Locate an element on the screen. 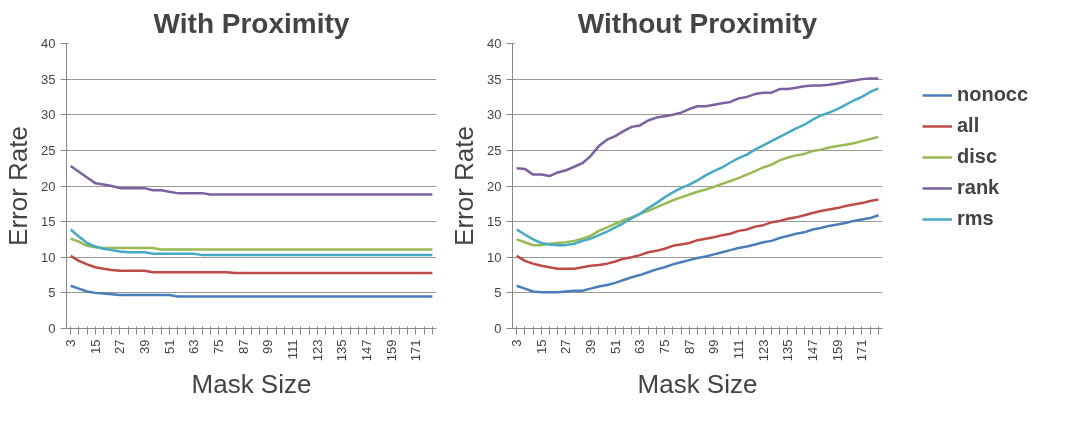  legend-label: nonocc is located at coordinates (993, 94).